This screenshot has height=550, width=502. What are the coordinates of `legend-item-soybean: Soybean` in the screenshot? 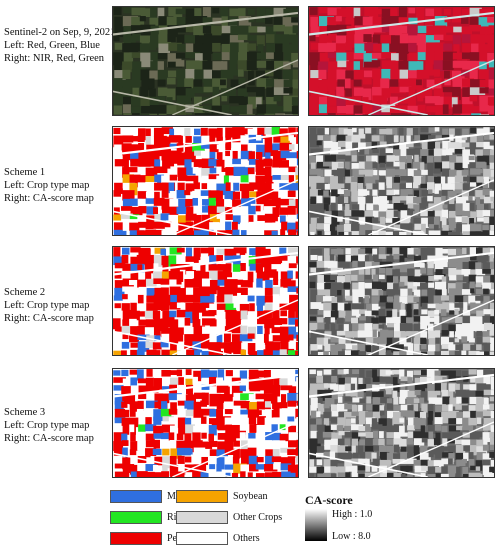 It's located at (221, 496).